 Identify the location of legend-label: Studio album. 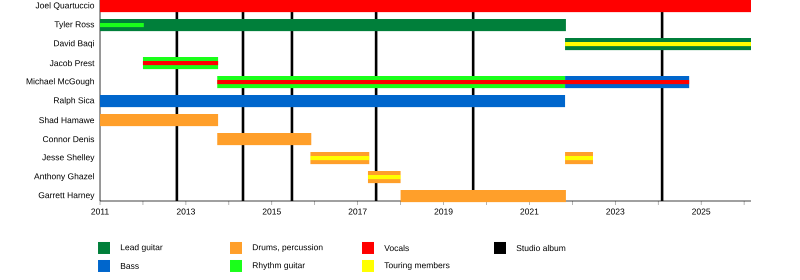
(541, 248).